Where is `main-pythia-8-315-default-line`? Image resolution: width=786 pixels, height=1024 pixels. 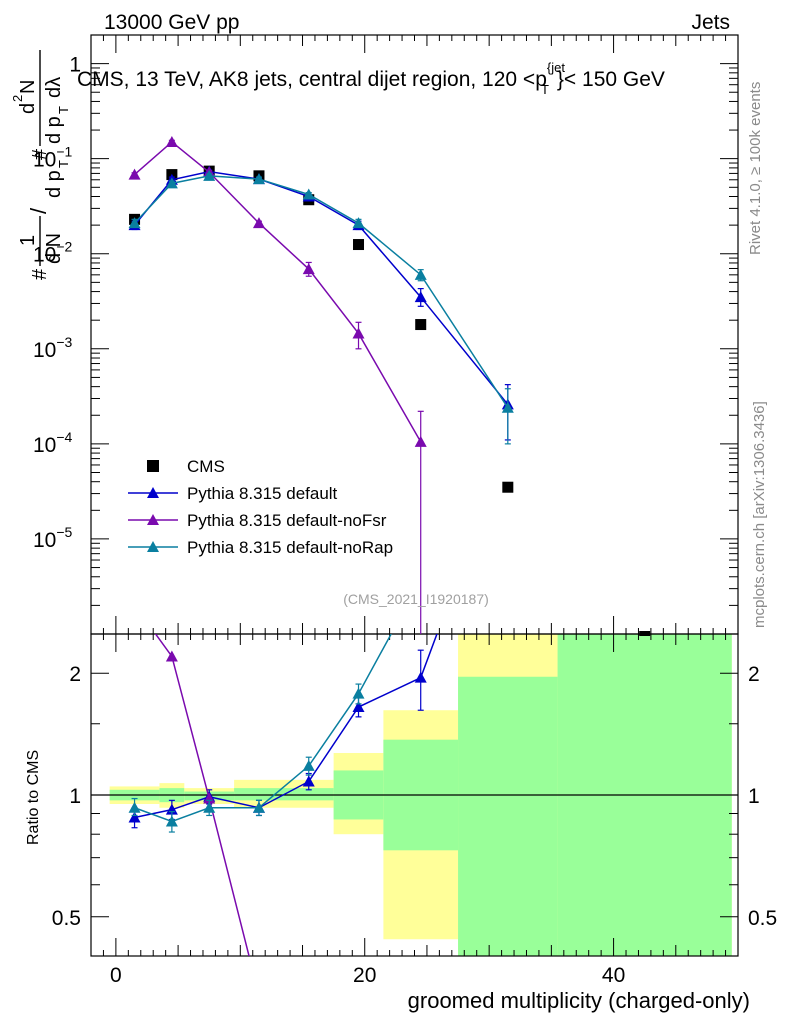
main-pythia-8-315-default-line is located at coordinates (321, 287).